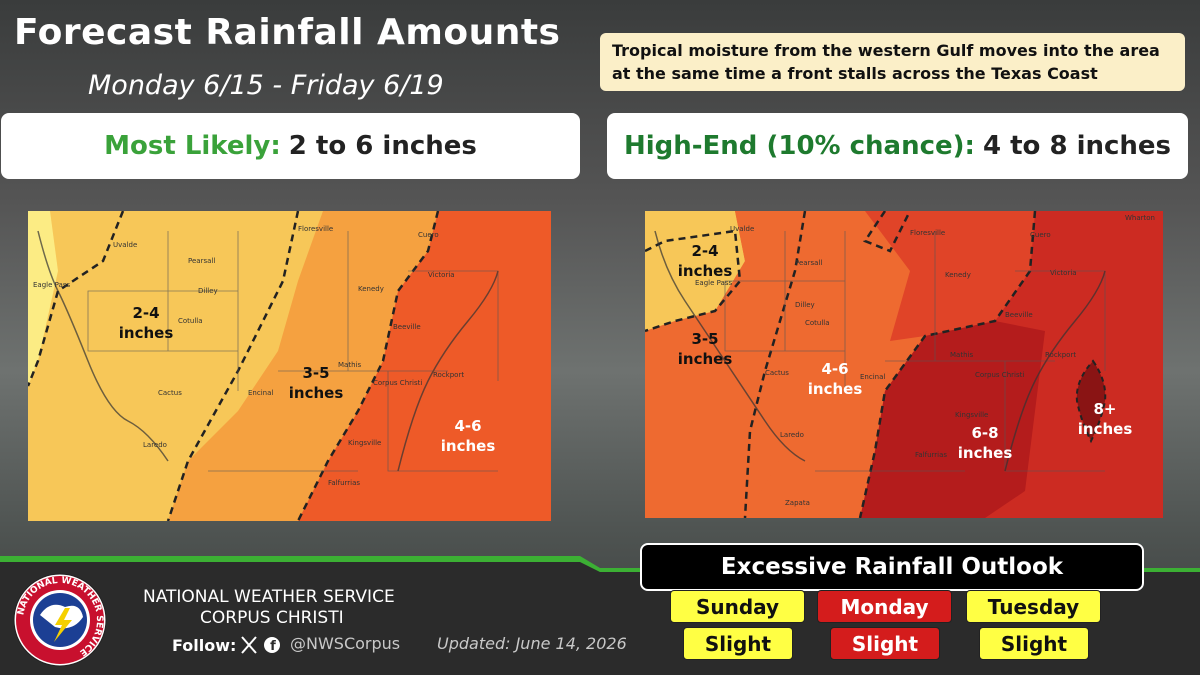  I want to click on panel-label: Most Likely:, so click(192, 146).